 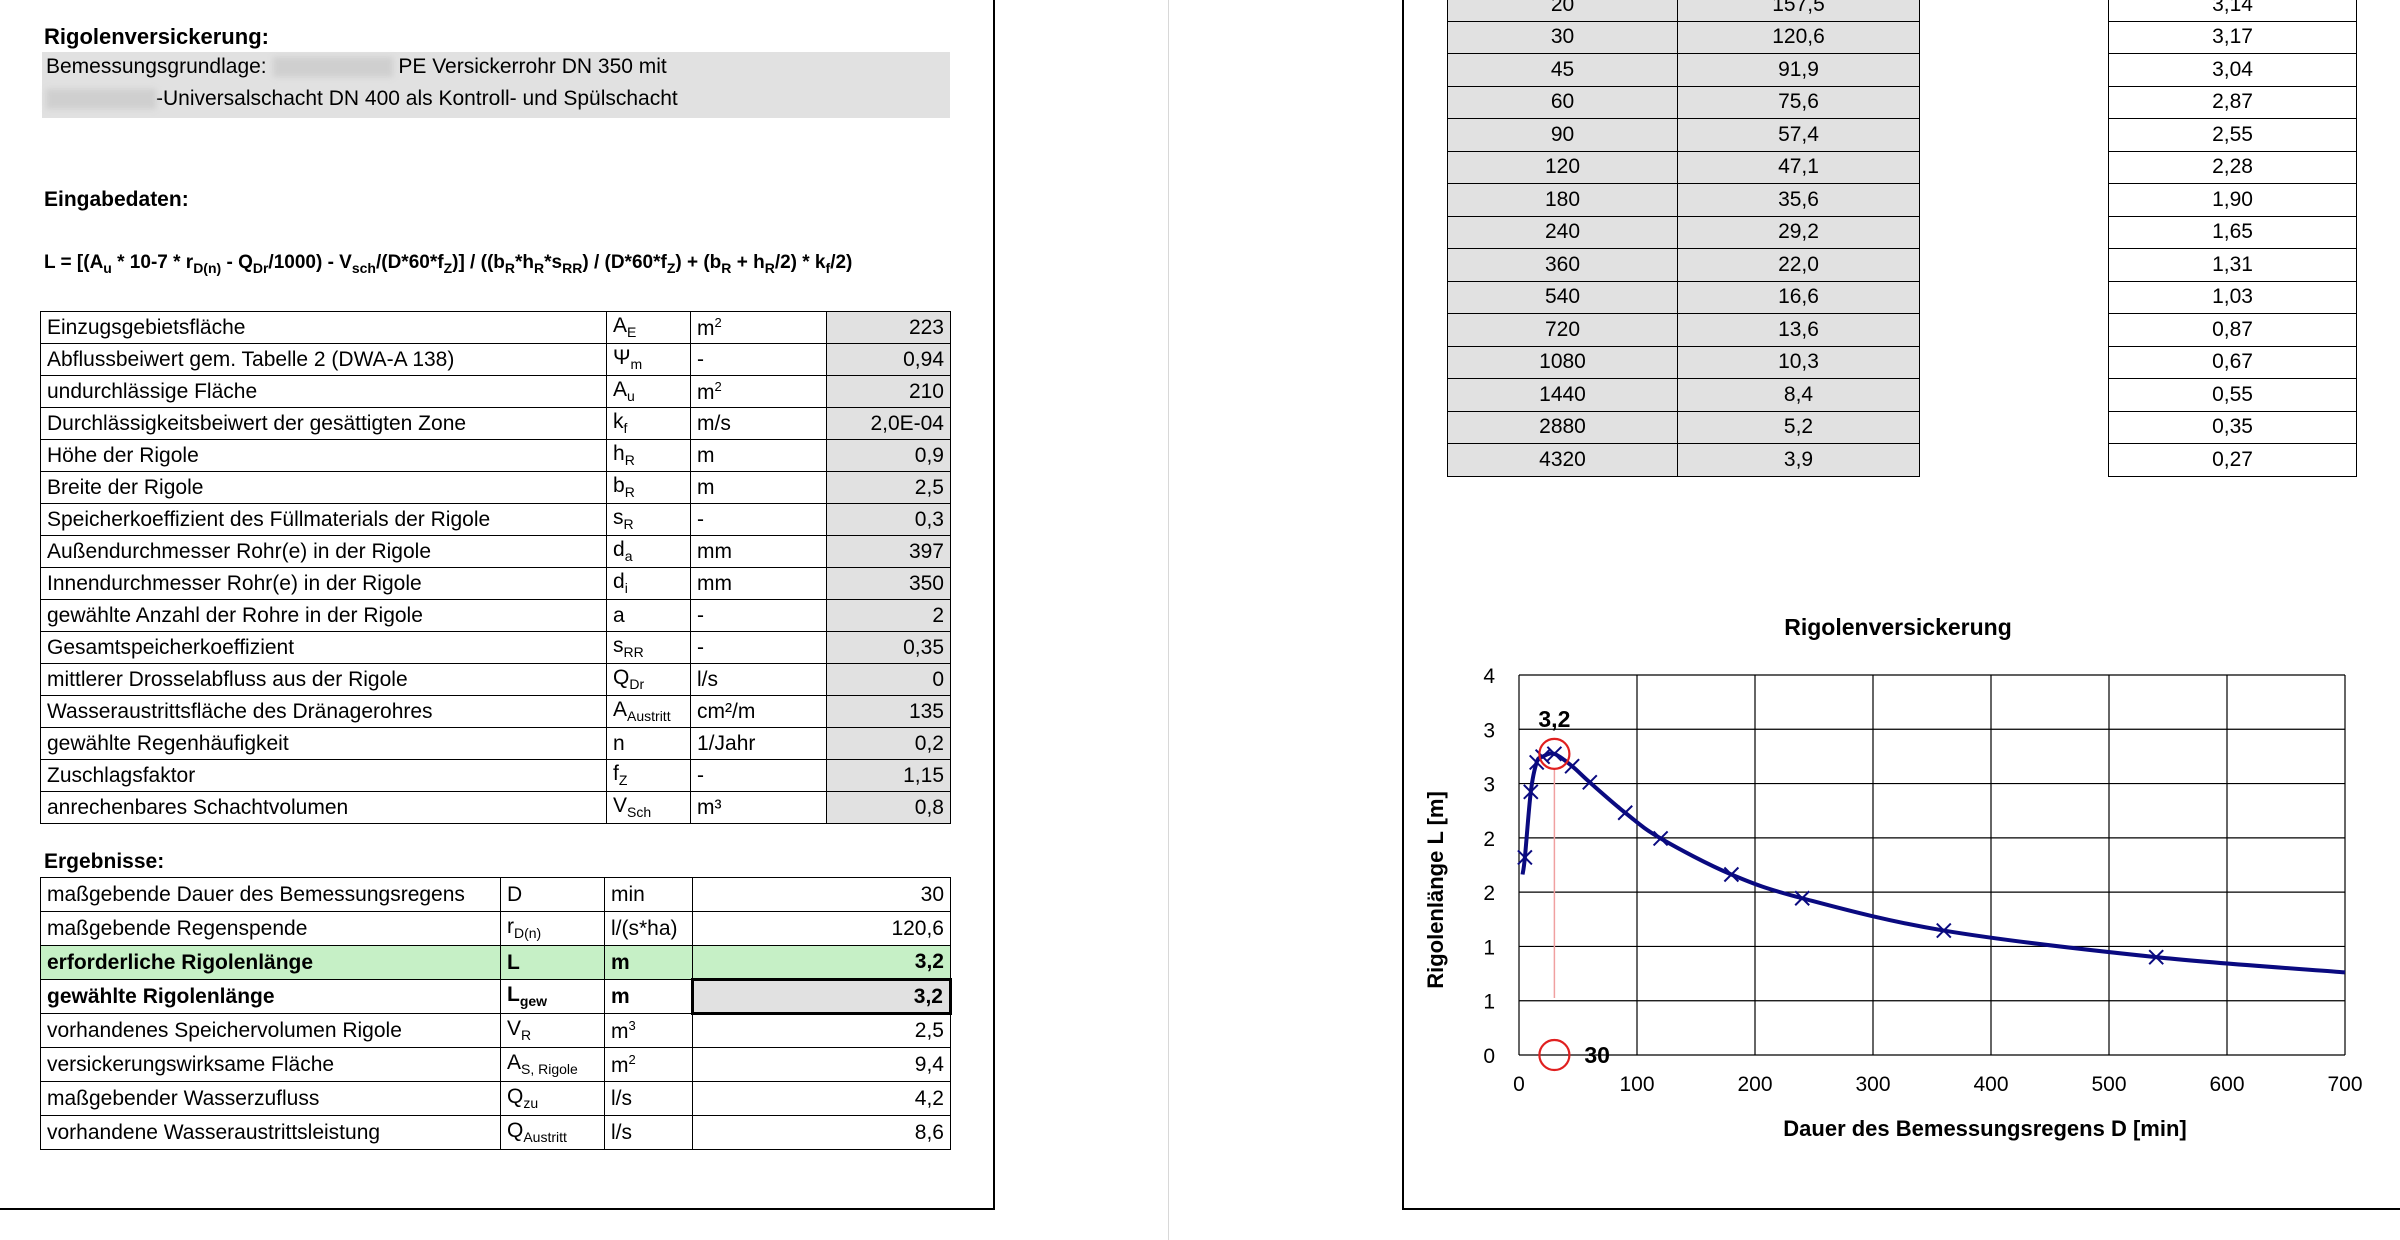 I want to click on duration-cell: 360, so click(x=1562, y=265).